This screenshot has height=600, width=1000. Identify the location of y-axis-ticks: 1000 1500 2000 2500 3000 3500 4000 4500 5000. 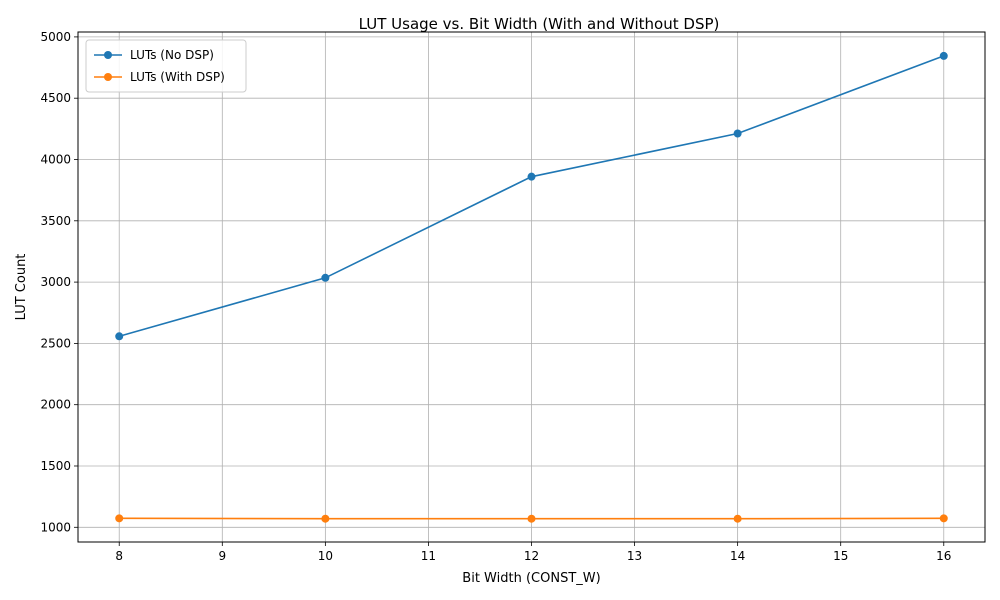
(59, 282).